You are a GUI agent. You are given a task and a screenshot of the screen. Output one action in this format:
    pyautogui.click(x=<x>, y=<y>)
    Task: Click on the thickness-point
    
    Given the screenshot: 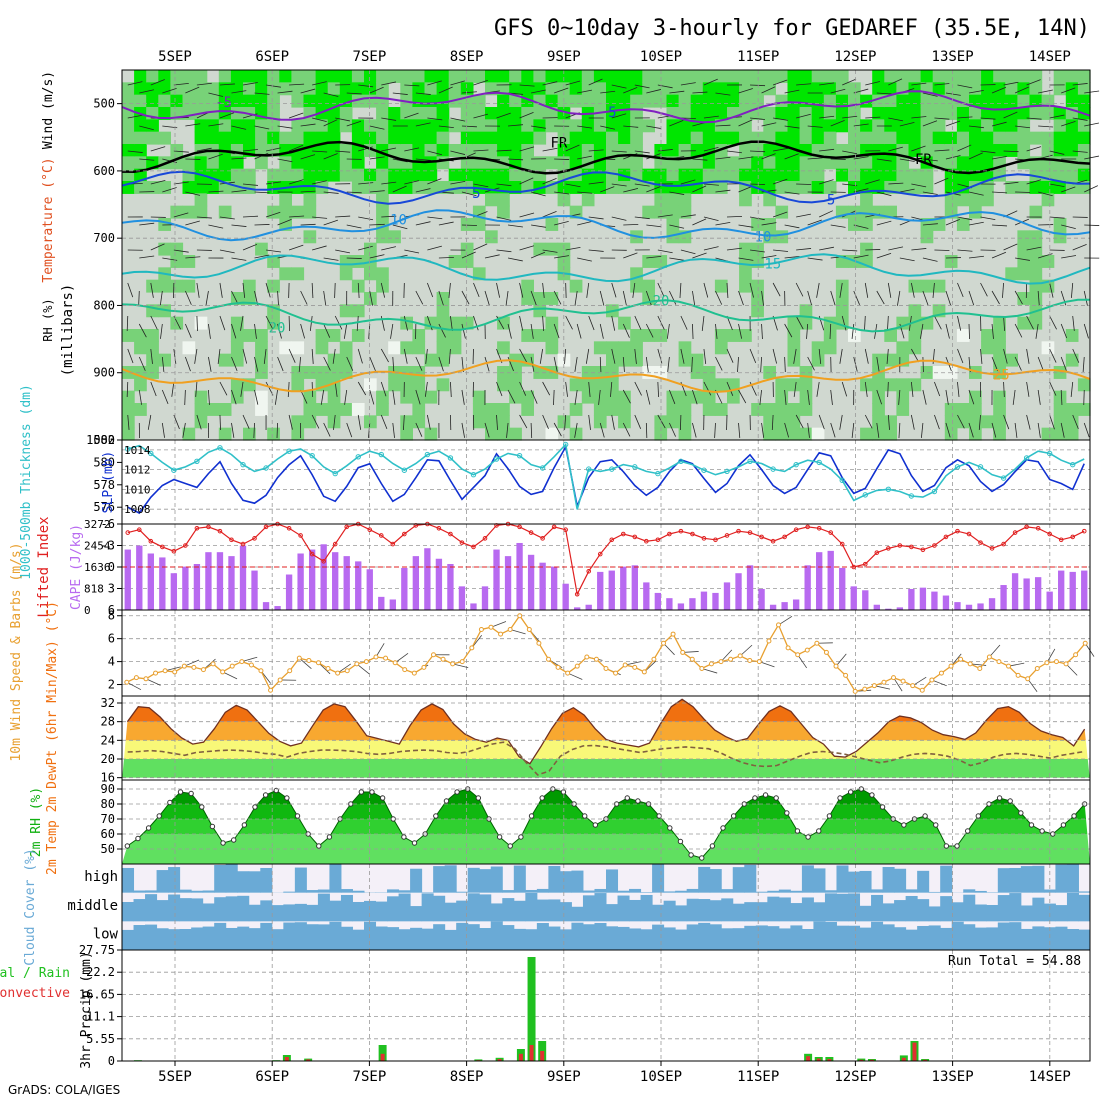 What is the action you would take?
    pyautogui.click(x=796, y=464)
    